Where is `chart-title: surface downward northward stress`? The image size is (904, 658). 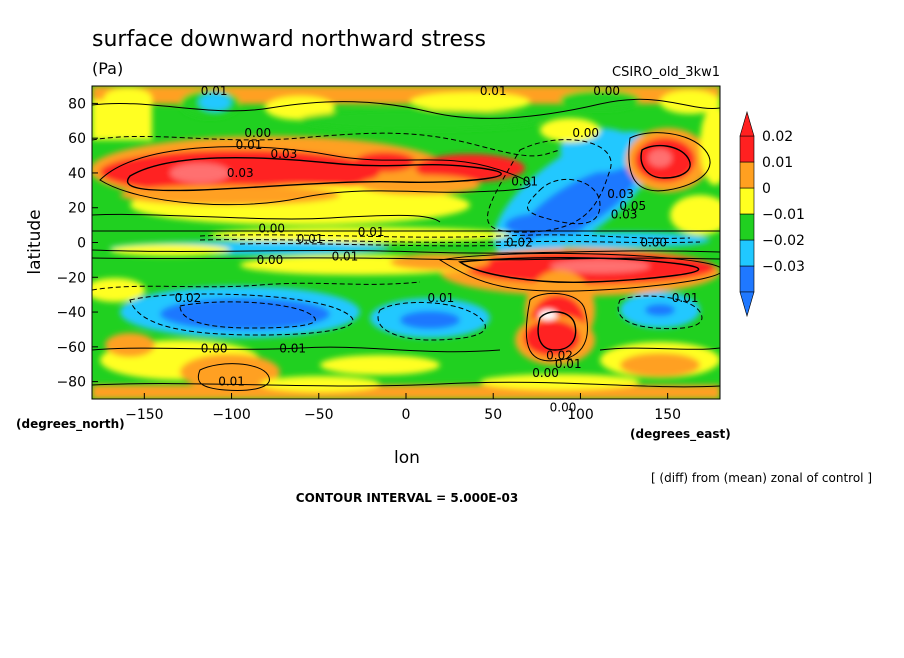 chart-title: surface downward northward stress is located at coordinates (289, 39).